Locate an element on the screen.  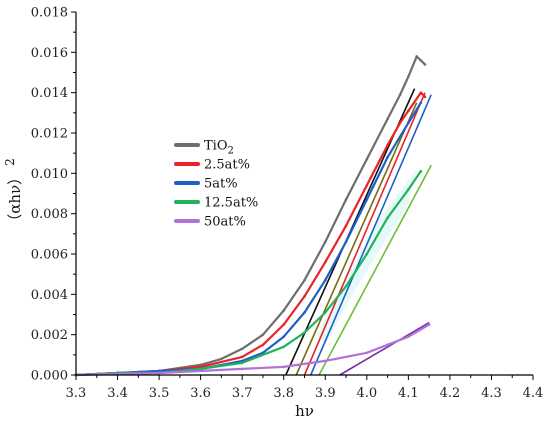
legend-label-4: 12.5at% is located at coordinates (231, 203).